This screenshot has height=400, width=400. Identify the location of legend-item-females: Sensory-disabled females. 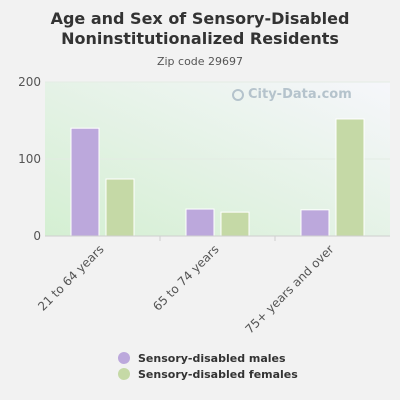
(208, 374).